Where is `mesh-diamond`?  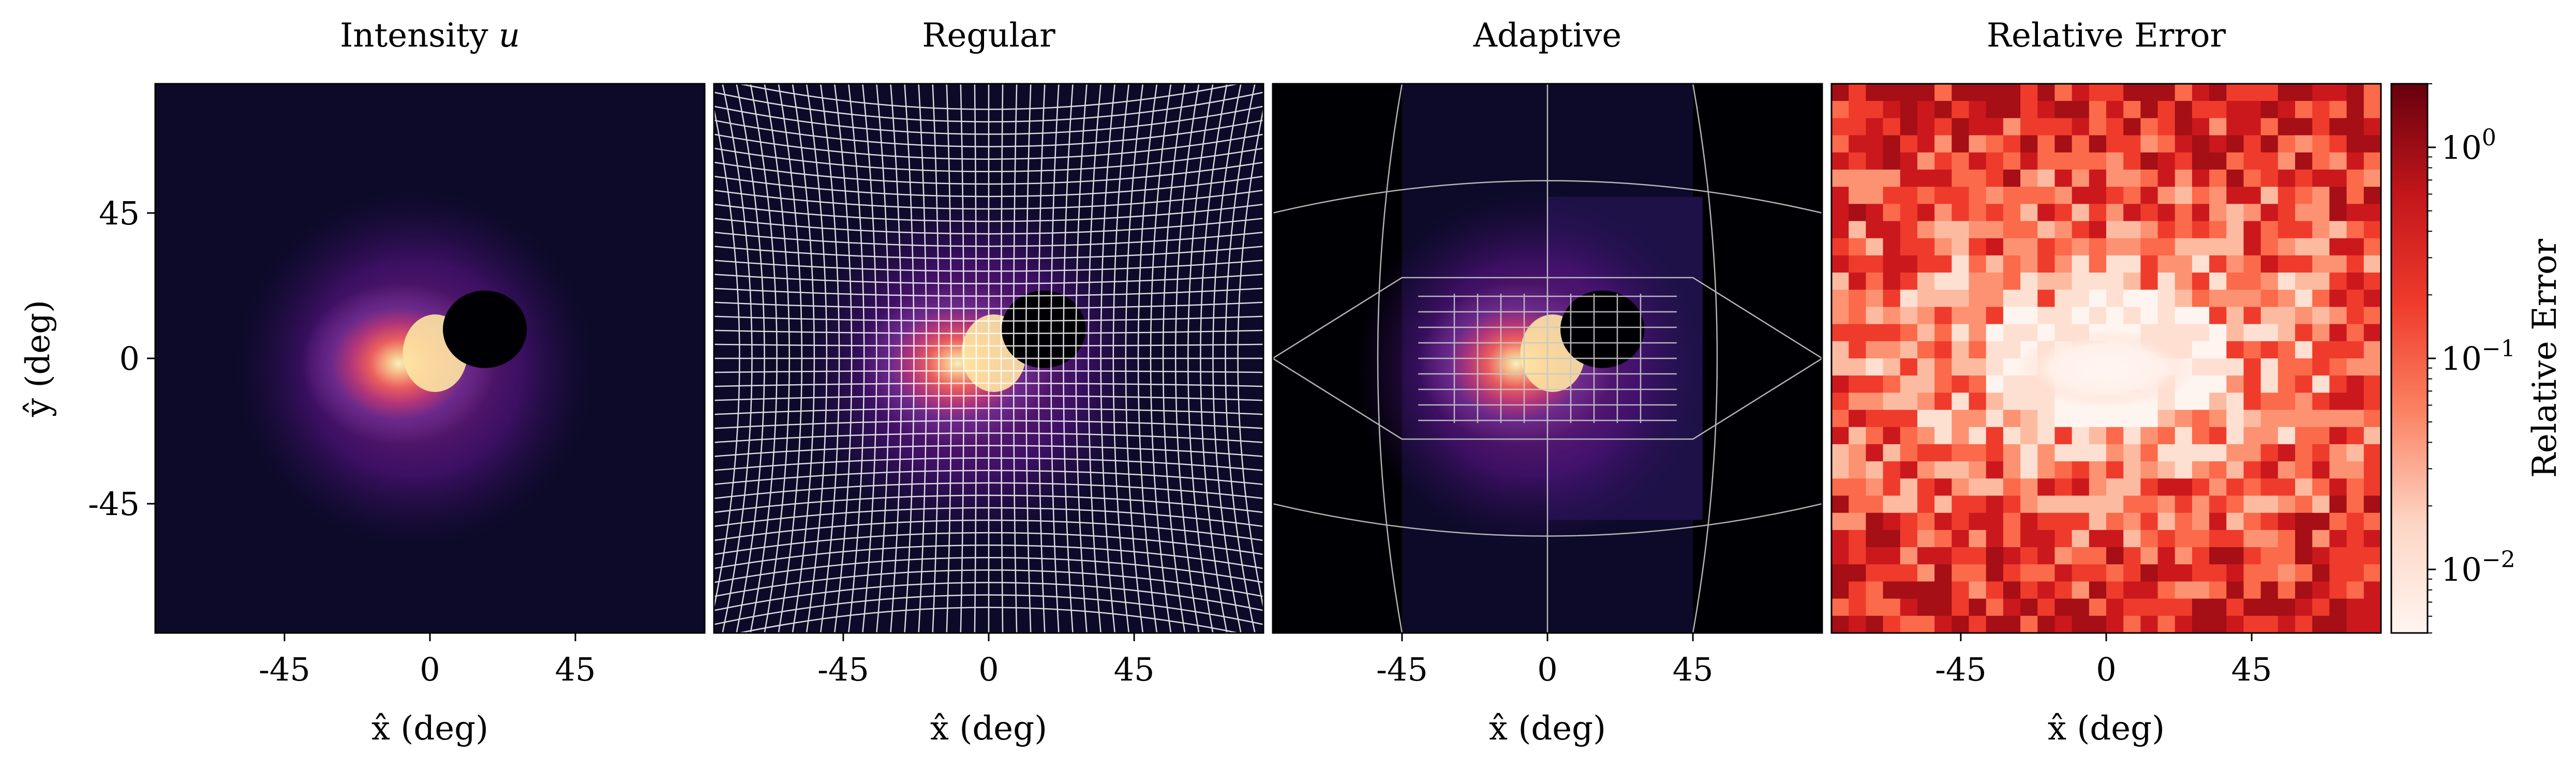 mesh-diamond is located at coordinates (1547, 358).